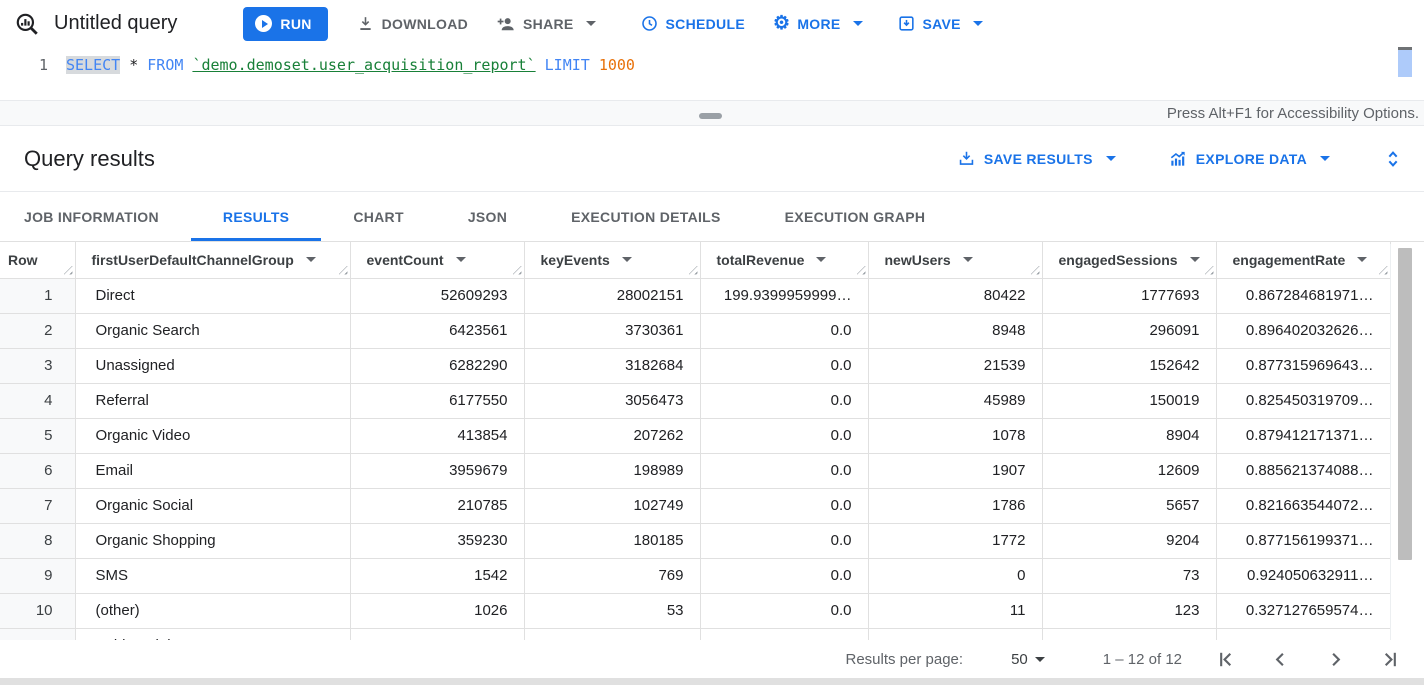  What do you see at coordinates (285, 23) in the screenshot?
I see `run-button: RUN` at bounding box center [285, 23].